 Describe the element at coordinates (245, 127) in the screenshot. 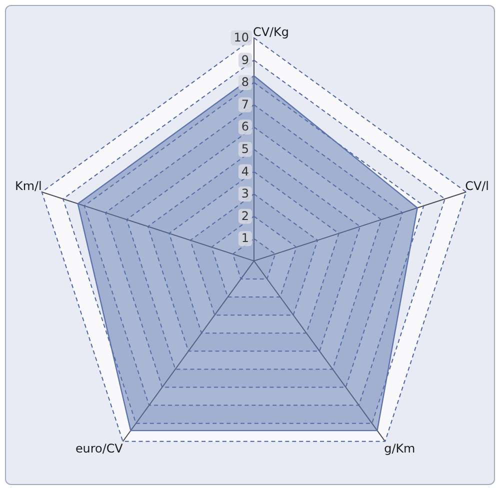

I see `y-tick-label: 6` at that location.